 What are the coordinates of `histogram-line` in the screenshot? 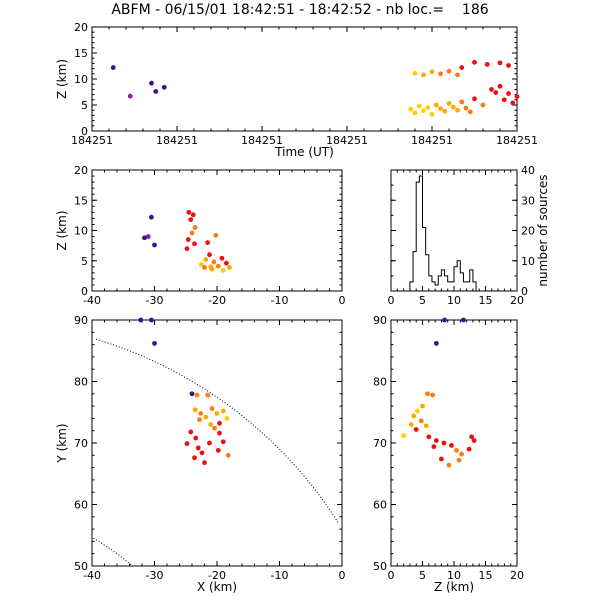 It's located at (454, 233).